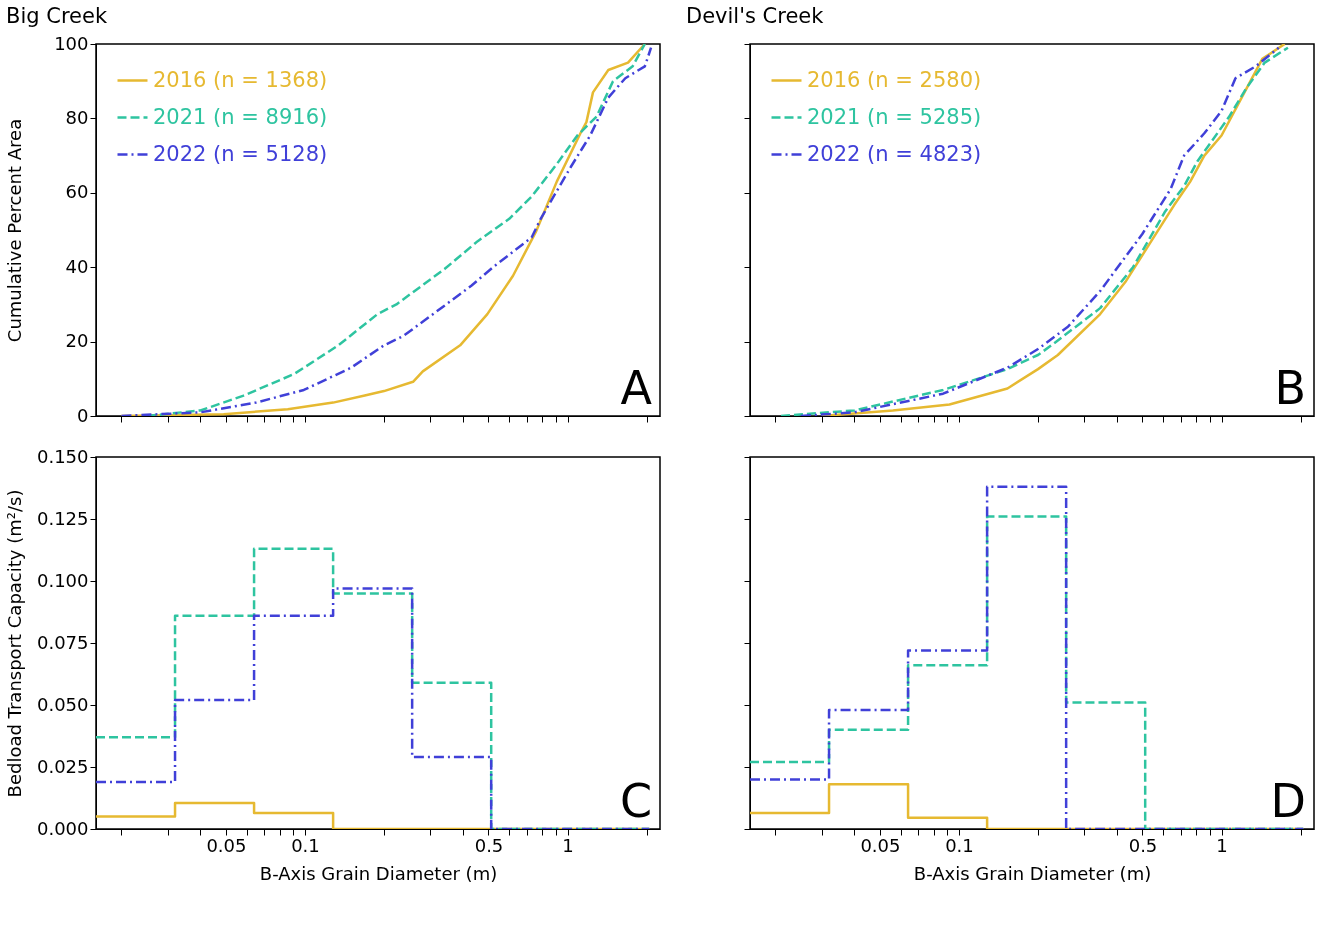 This screenshot has height=926, width=1325. Describe the element at coordinates (1290, 388) in the screenshot. I see `annotation: B` at that location.